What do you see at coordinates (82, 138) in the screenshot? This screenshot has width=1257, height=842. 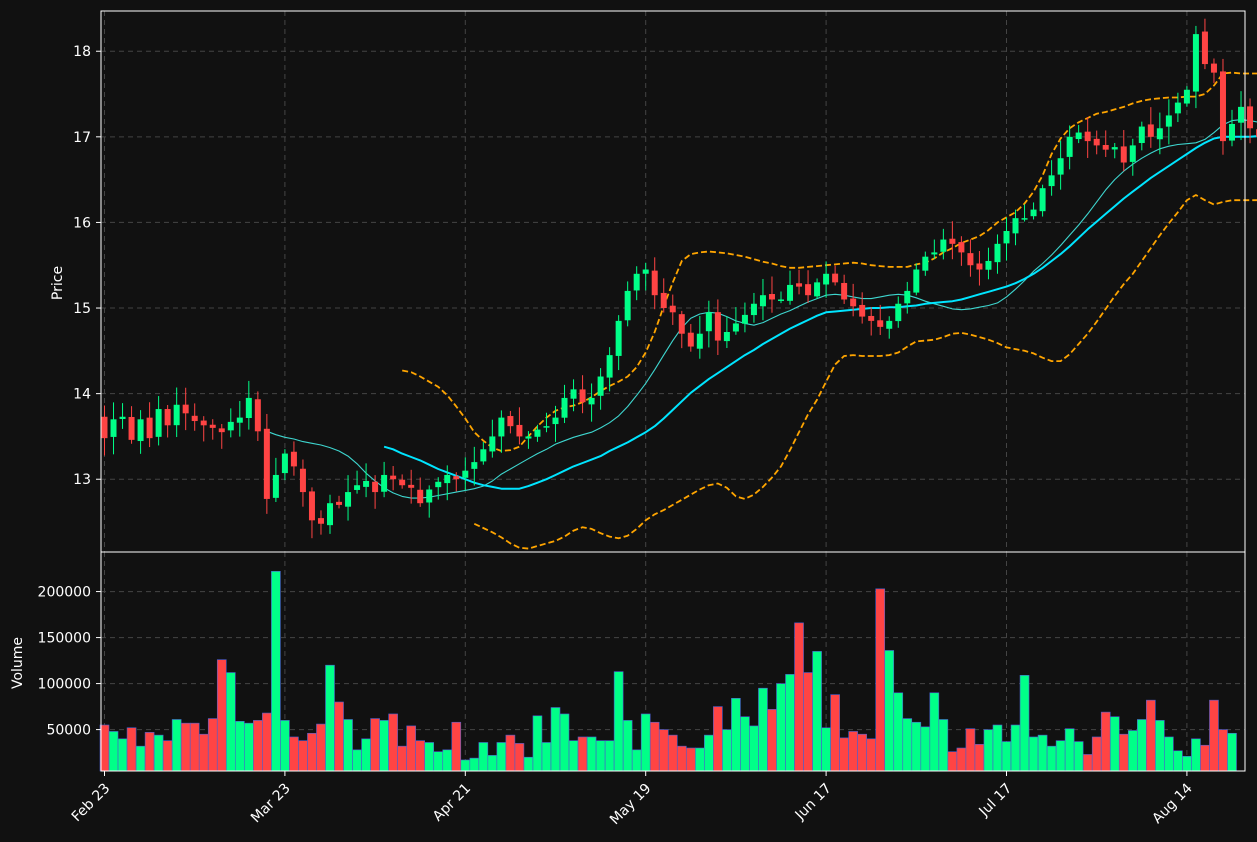 I see `price-tick-label: 17` at bounding box center [82, 138].